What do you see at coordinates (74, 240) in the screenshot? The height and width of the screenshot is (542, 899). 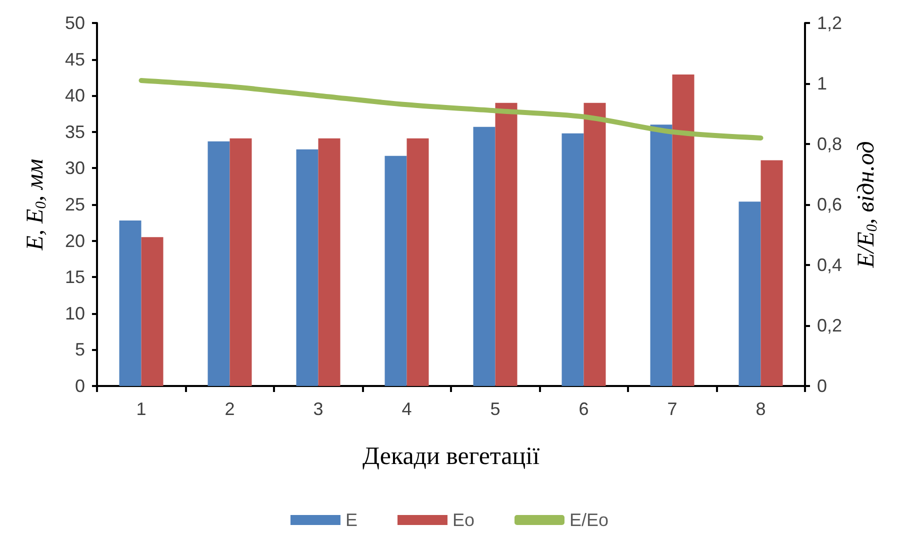 I see `y-tick-label: 20` at bounding box center [74, 240].